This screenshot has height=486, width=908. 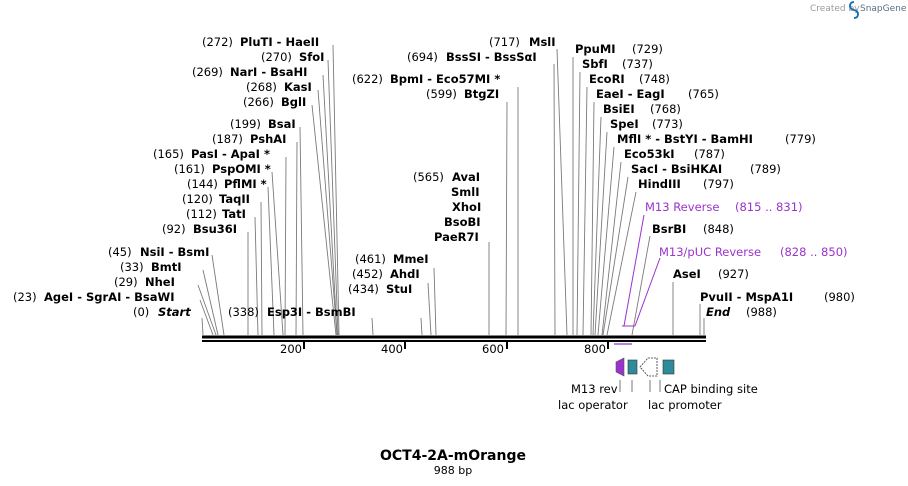 What do you see at coordinates (174, 229) in the screenshot?
I see `site-bsu36i-pos: (92)` at bounding box center [174, 229].